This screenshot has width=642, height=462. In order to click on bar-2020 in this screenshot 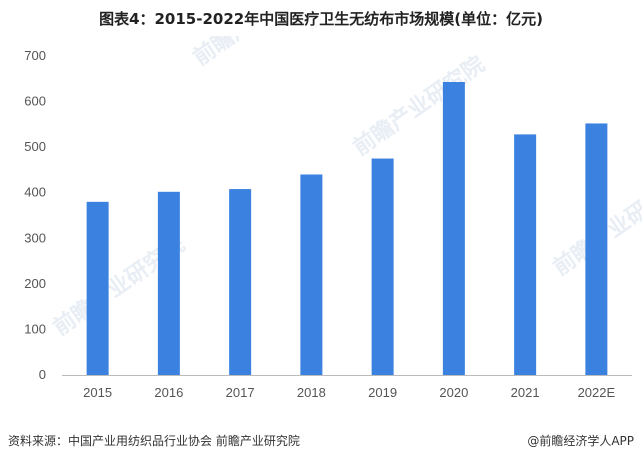, I will do `click(453, 228)`.